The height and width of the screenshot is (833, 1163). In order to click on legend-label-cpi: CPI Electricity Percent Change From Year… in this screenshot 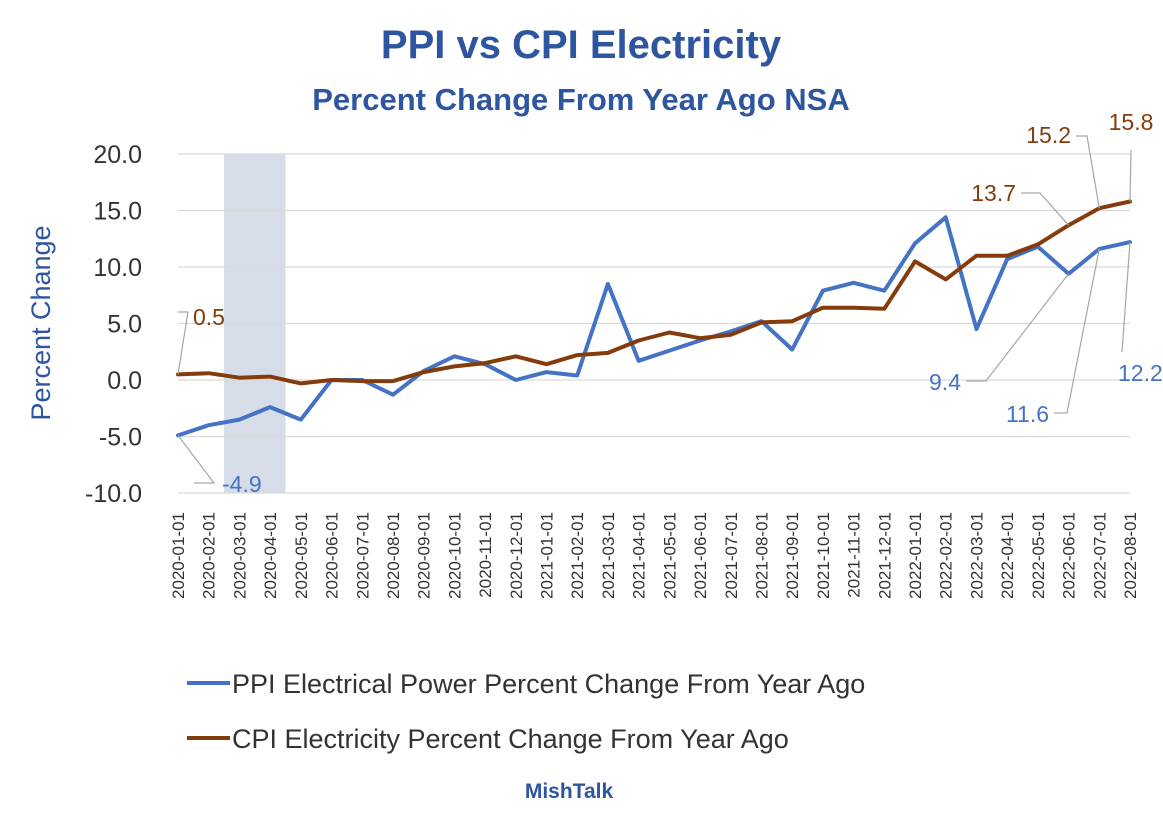, I will do `click(510, 739)`.